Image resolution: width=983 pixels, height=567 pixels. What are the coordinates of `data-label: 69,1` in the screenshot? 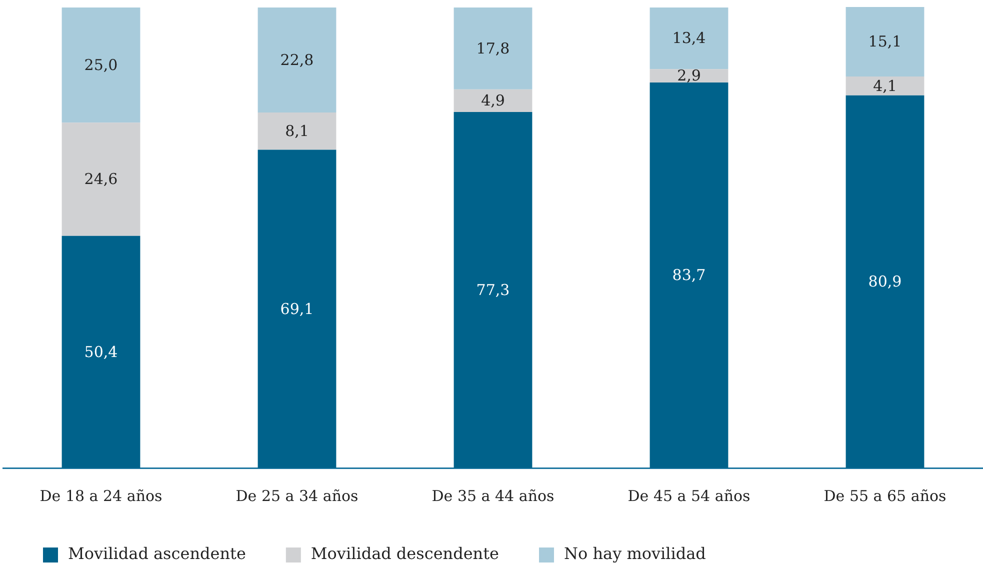 It's located at (297, 309).